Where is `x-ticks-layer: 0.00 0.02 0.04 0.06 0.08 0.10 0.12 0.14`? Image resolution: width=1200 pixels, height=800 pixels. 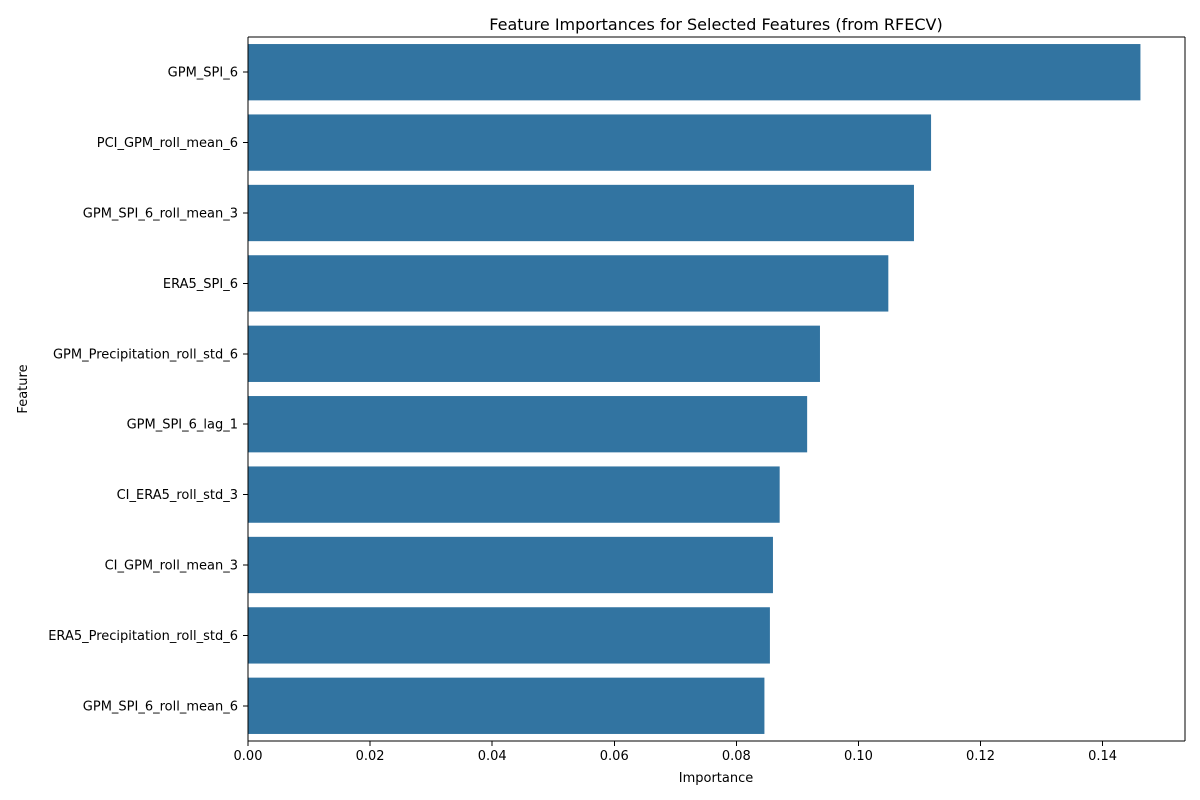 x-ticks-layer: 0.00 0.02 0.04 0.06 0.08 0.10 0.12 0.14 is located at coordinates (675, 752).